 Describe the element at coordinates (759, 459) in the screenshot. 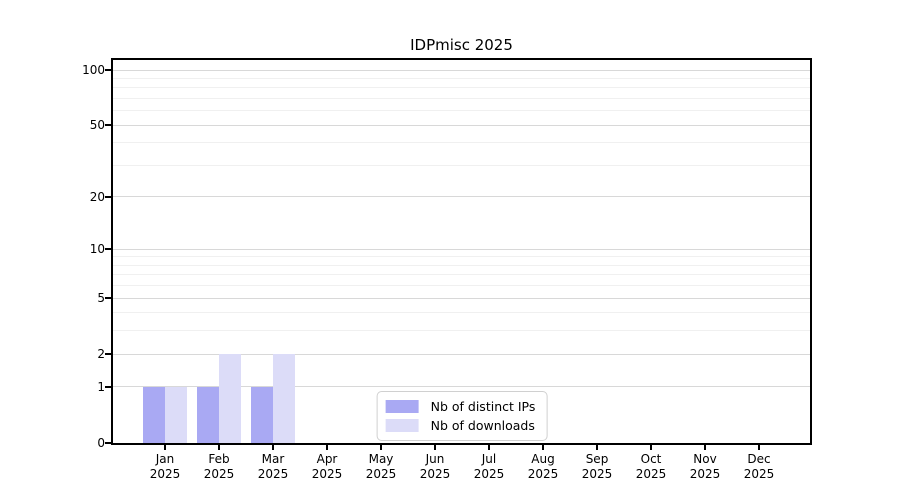

I see `x-label-month: Dec` at that location.